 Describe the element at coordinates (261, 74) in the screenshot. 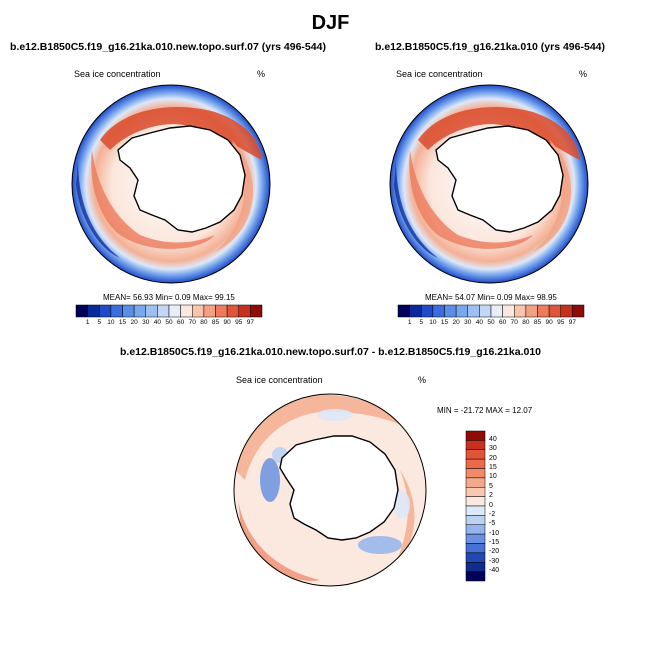

I see `panel-1-units-label: %` at that location.